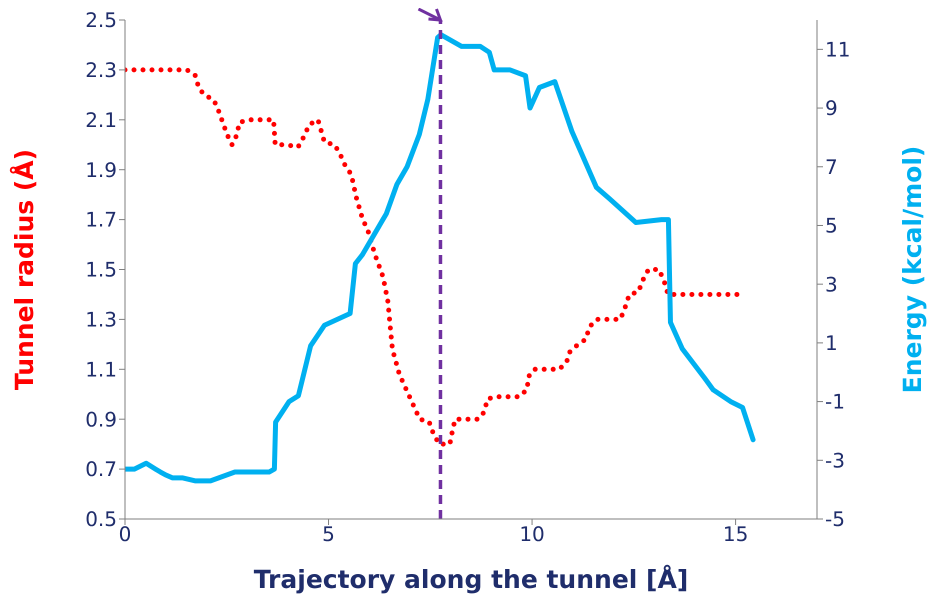 This screenshot has width=928, height=606. Describe the element at coordinates (831, 342) in the screenshot. I see `y2-tick-label: 1` at that location.